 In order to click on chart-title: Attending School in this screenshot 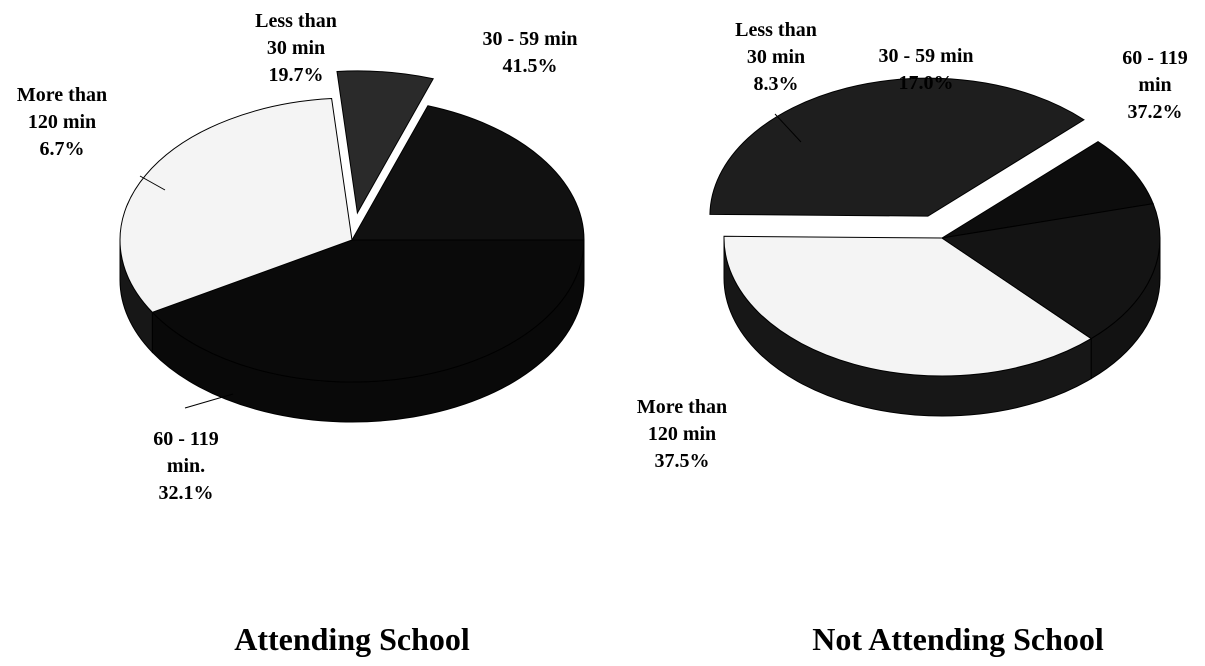, I will do `click(352, 639)`.